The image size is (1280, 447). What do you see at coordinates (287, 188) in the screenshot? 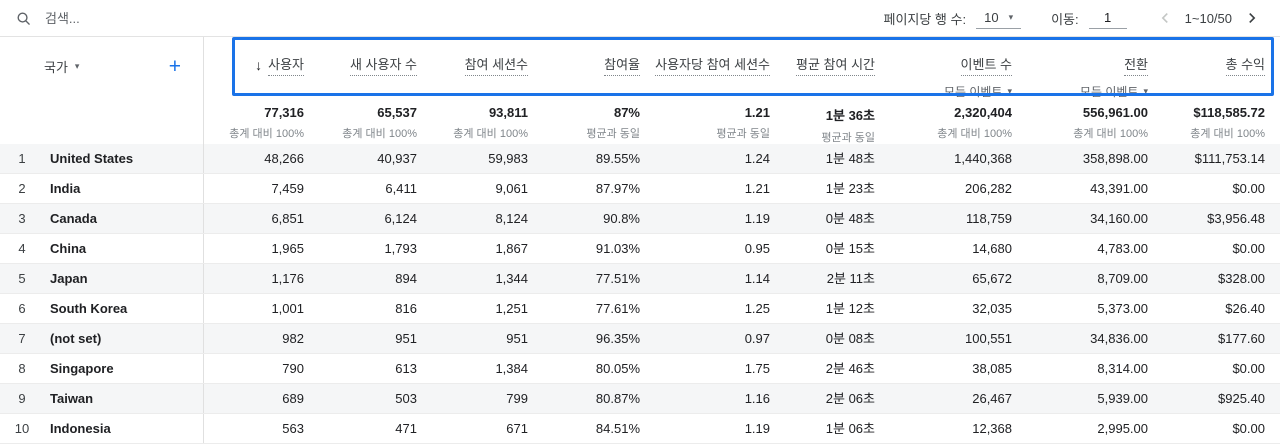
I see `row-cell: 7,459` at bounding box center [287, 188].